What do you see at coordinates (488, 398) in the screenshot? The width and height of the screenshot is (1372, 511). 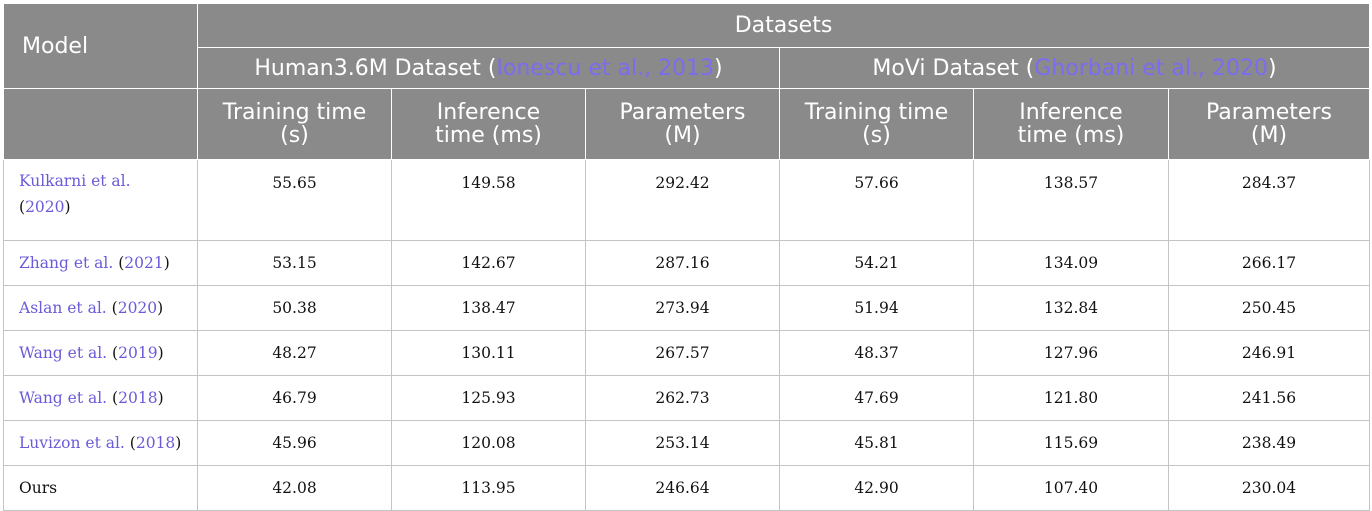 I see `value-cell: 125.93` at bounding box center [488, 398].